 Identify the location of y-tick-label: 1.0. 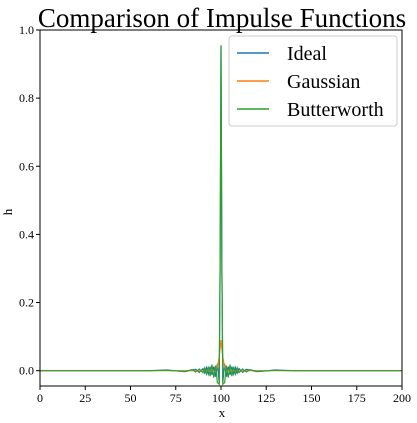
(26, 30).